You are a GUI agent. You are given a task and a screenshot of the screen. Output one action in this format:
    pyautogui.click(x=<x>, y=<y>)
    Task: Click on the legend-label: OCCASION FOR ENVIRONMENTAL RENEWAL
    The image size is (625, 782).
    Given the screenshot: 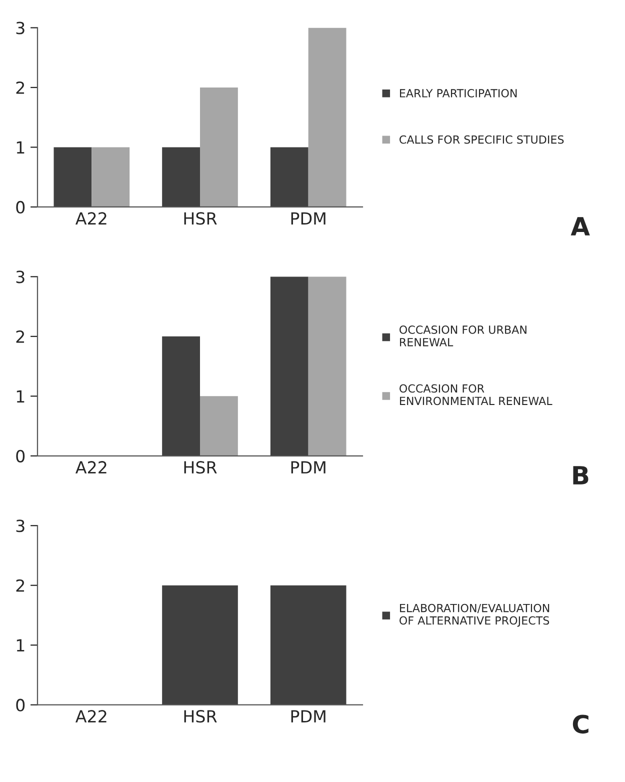 What is the action you would take?
    pyautogui.click(x=476, y=395)
    